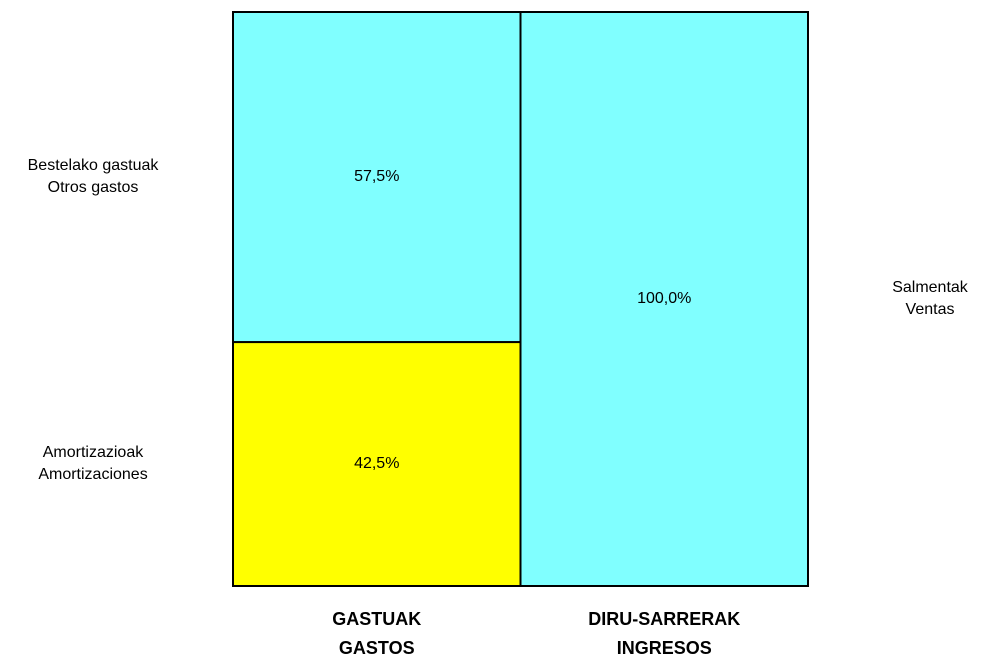  I want to click on x-tick-label: GASTUAK, so click(376, 619).